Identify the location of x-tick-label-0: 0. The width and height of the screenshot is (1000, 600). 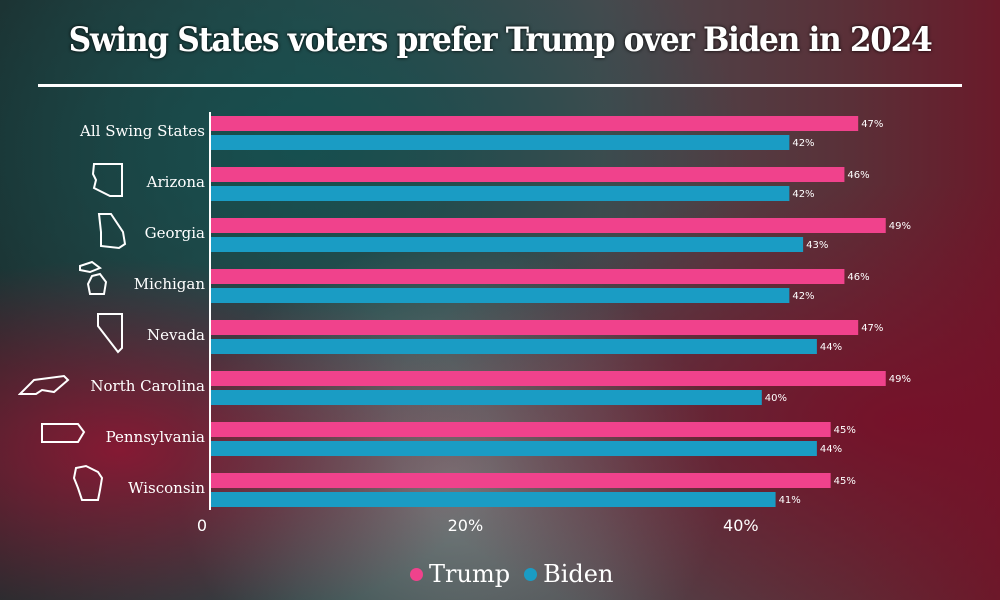
(202, 525).